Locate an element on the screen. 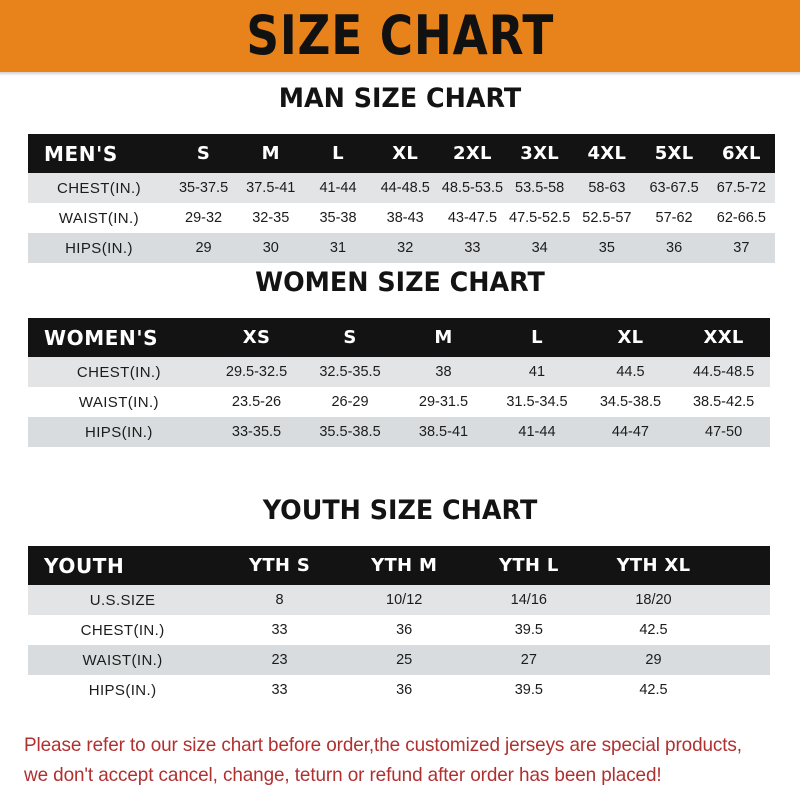 Image resolution: width=800 pixels, height=800 pixels. header-size-m: M is located at coordinates (443, 337).